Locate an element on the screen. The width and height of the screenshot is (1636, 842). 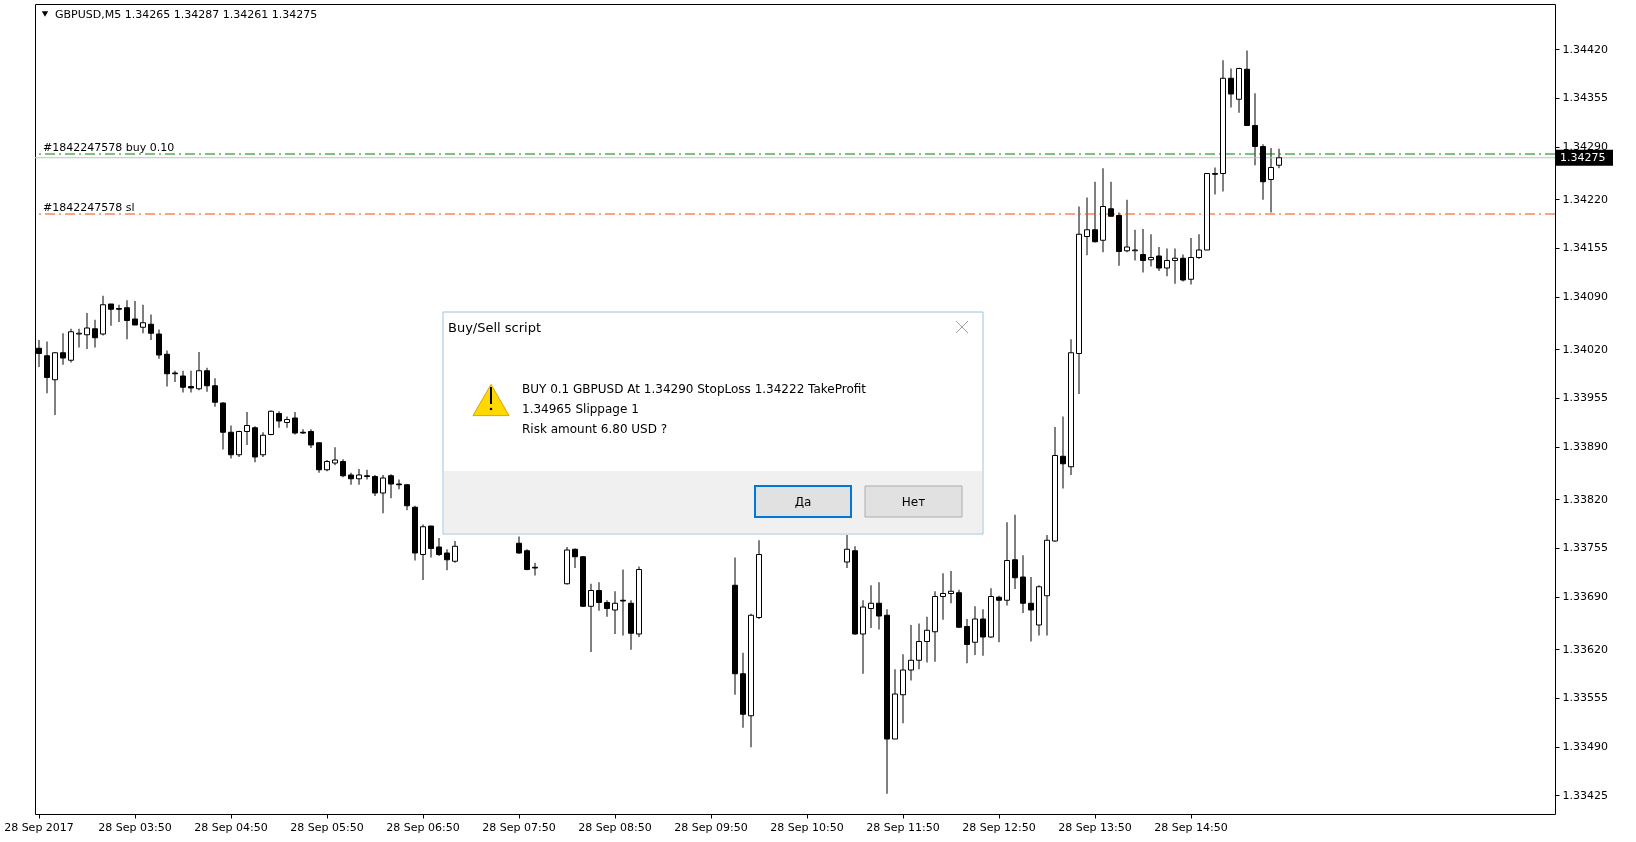
x-tick-label: 28 Sep 07:50 is located at coordinates (519, 827).